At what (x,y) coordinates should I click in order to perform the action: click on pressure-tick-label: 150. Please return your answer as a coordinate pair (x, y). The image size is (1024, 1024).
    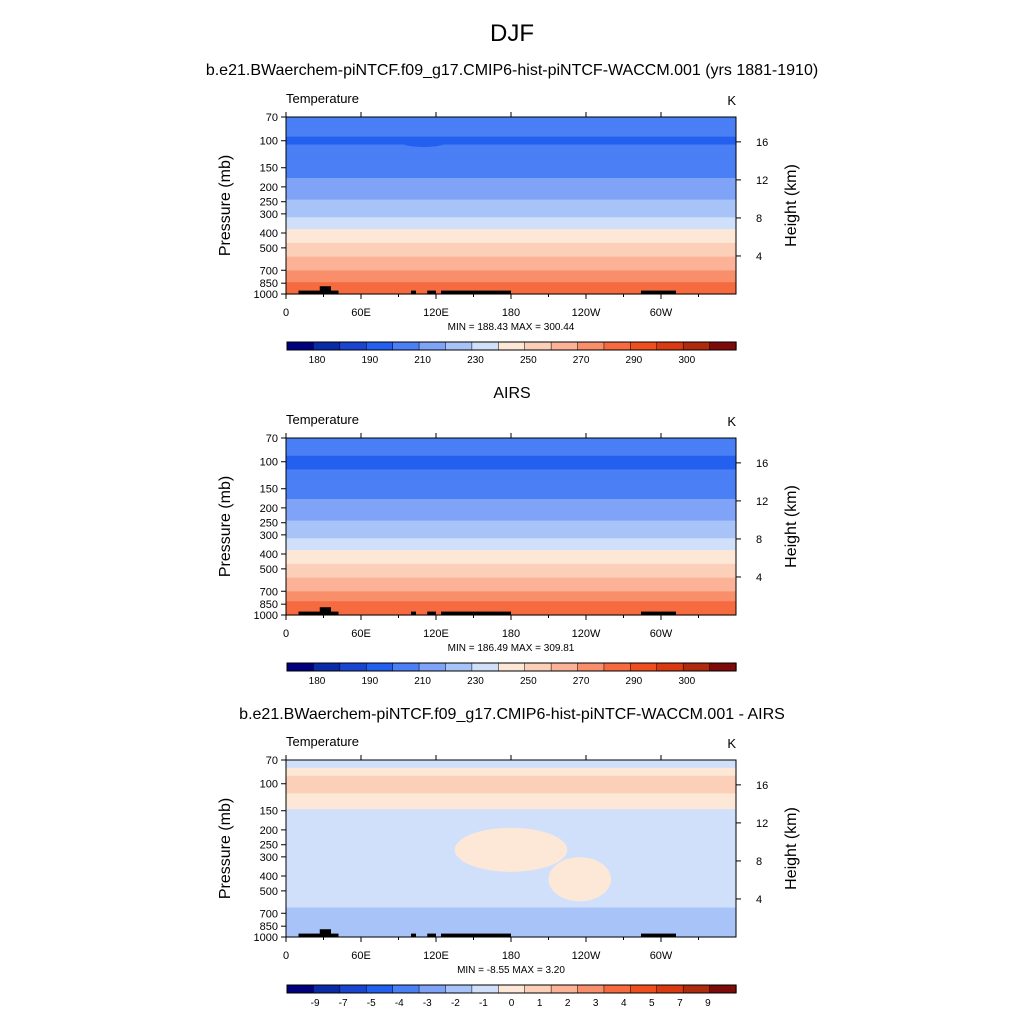
    Looking at the image, I should click on (269, 490).